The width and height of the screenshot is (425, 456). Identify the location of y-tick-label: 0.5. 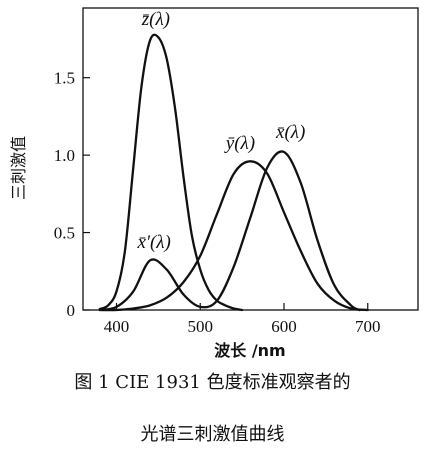
(64, 233).